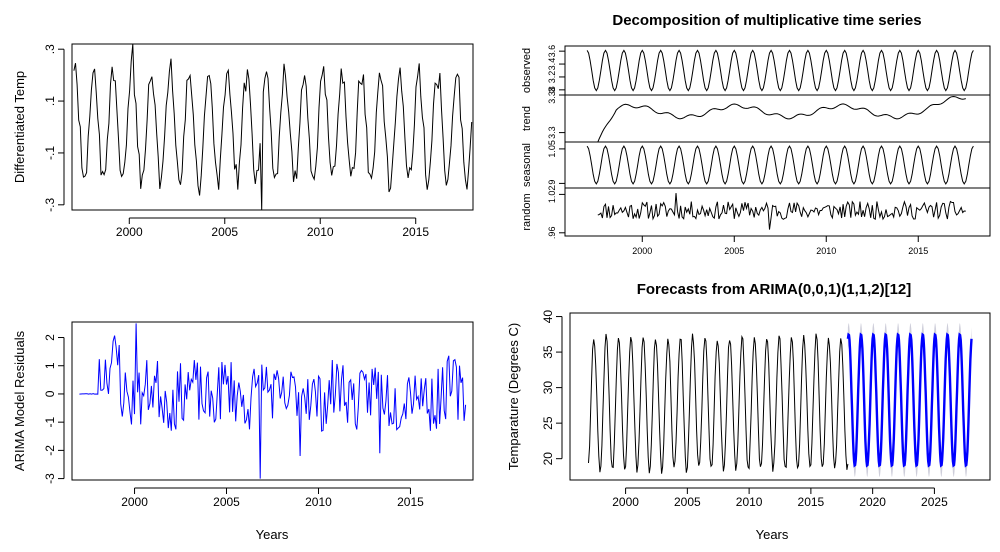 The height and width of the screenshot is (552, 1000). What do you see at coordinates (552, 95) in the screenshot?
I see `y-tick-label: 3.38` at bounding box center [552, 95].